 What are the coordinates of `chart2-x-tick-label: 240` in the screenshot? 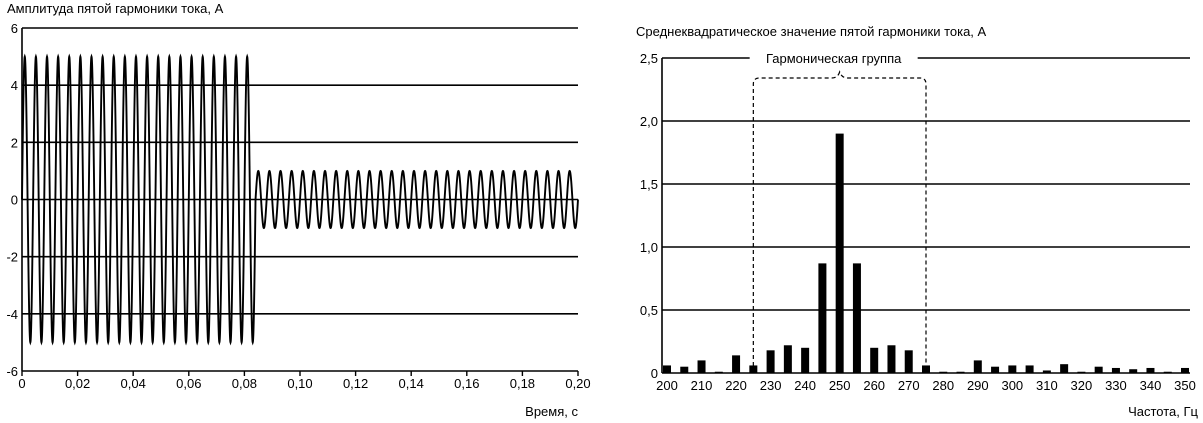 It's located at (805, 385).